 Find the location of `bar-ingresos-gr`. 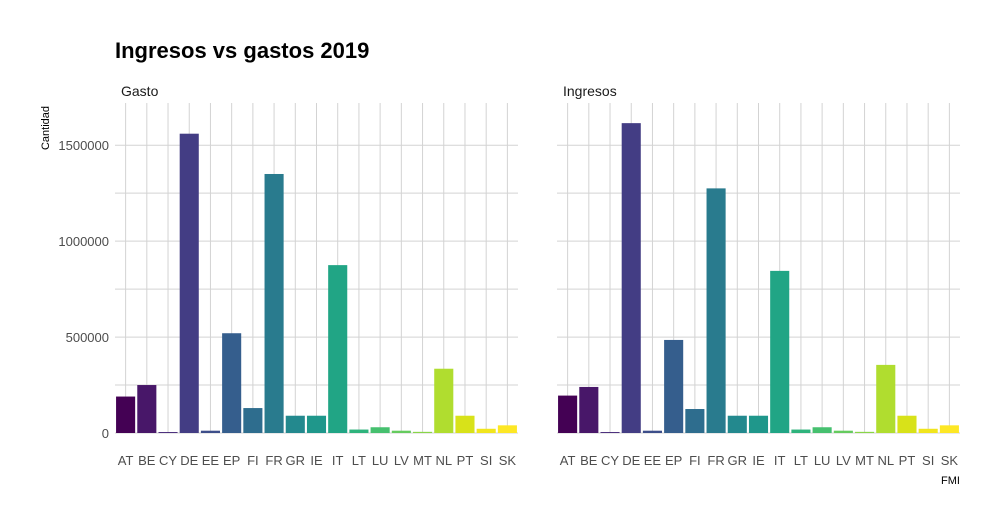

bar-ingresos-gr is located at coordinates (737, 424).